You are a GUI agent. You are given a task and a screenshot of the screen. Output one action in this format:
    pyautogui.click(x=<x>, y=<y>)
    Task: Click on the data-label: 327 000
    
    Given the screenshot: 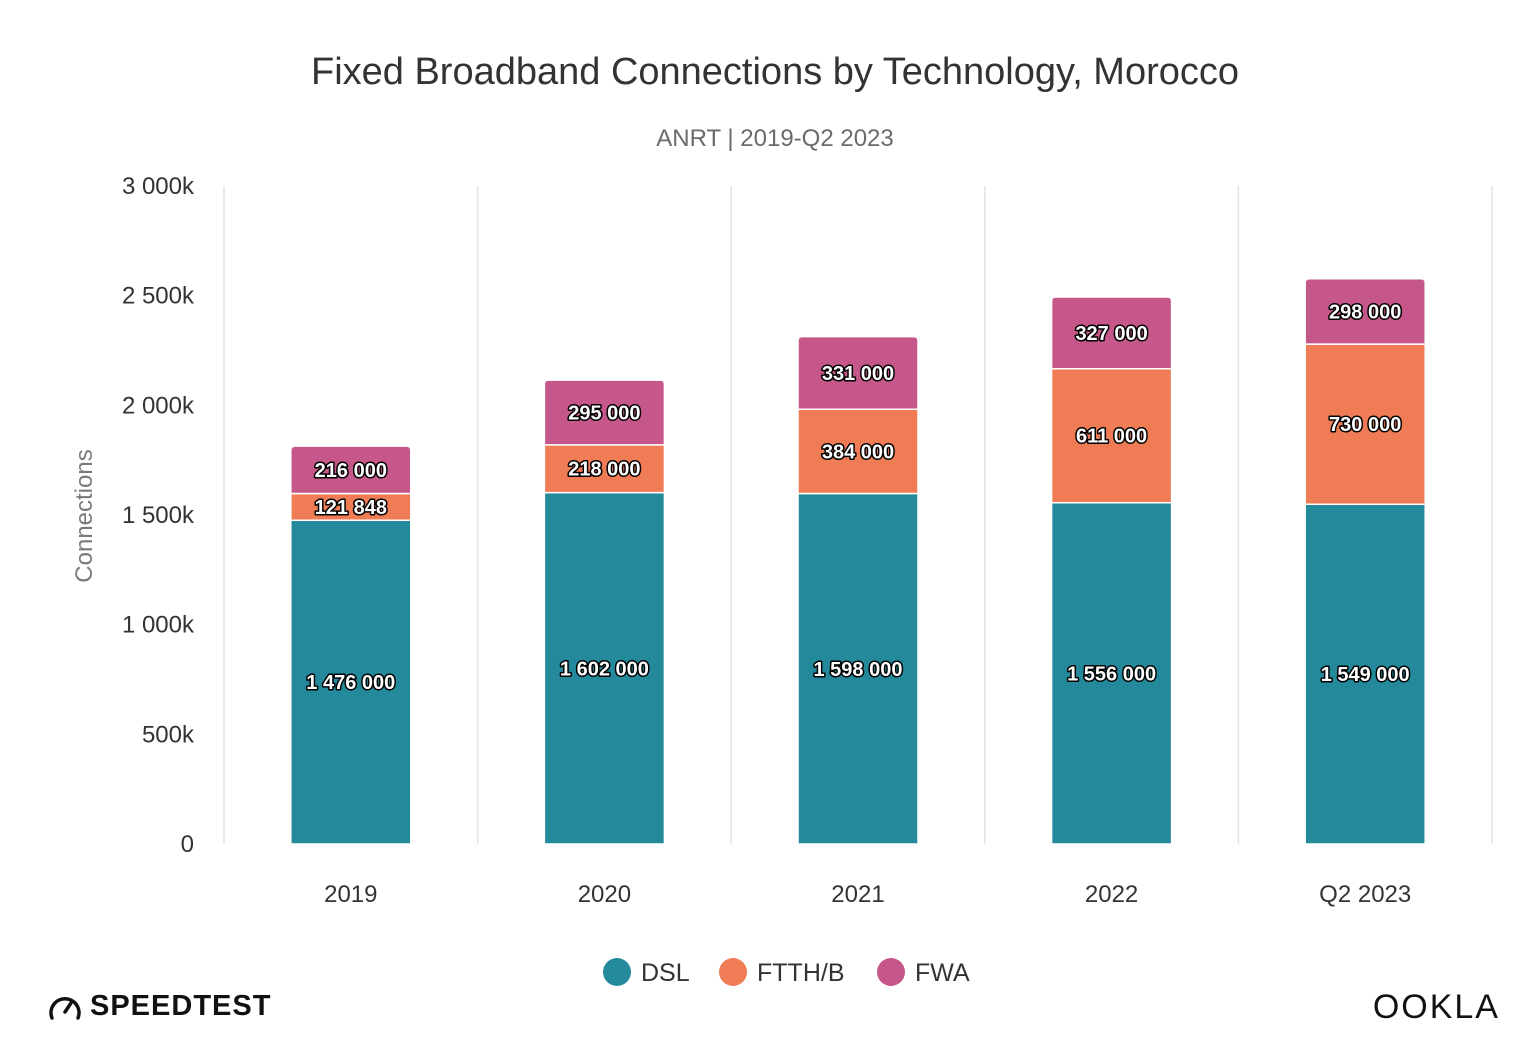 What is the action you would take?
    pyautogui.click(x=1111, y=334)
    